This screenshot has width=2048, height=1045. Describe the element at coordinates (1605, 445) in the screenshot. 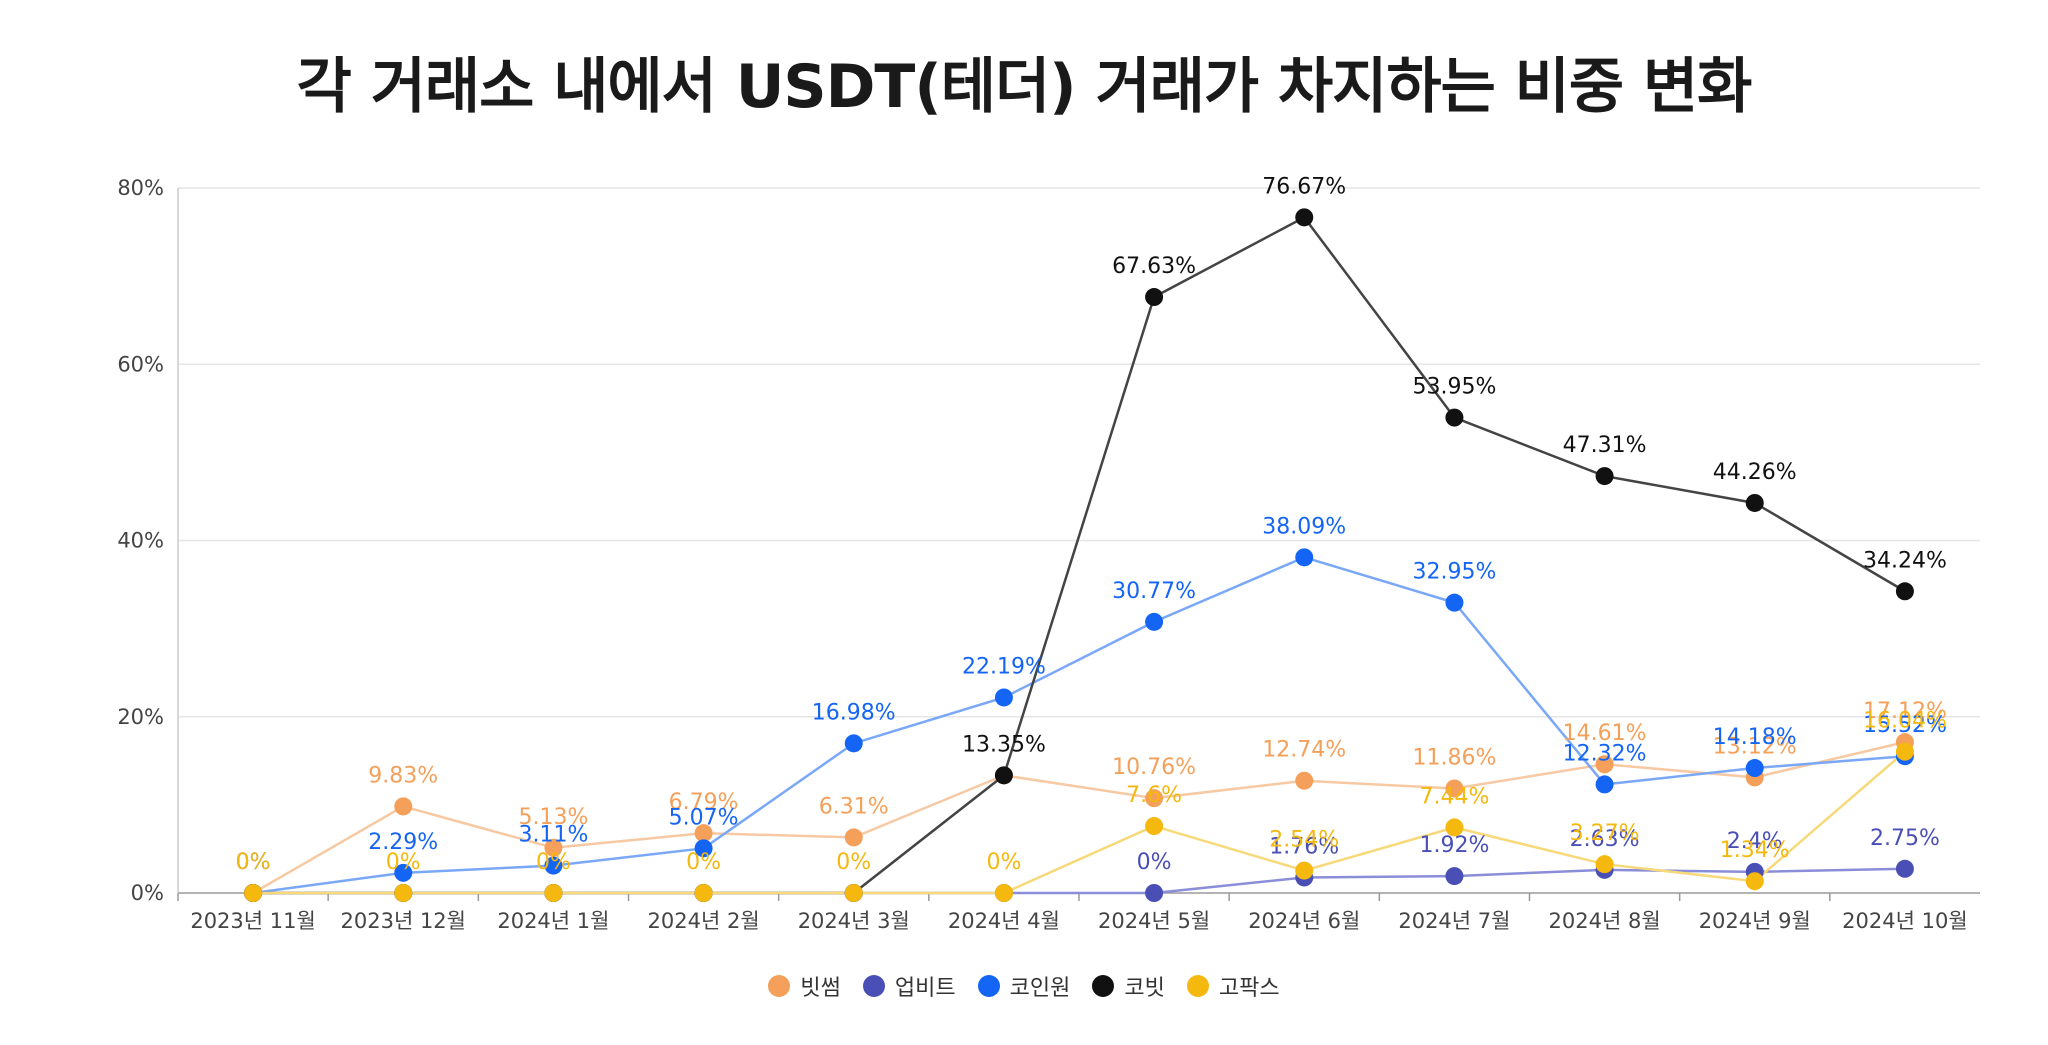

I see `data-label: 47.31%` at that location.